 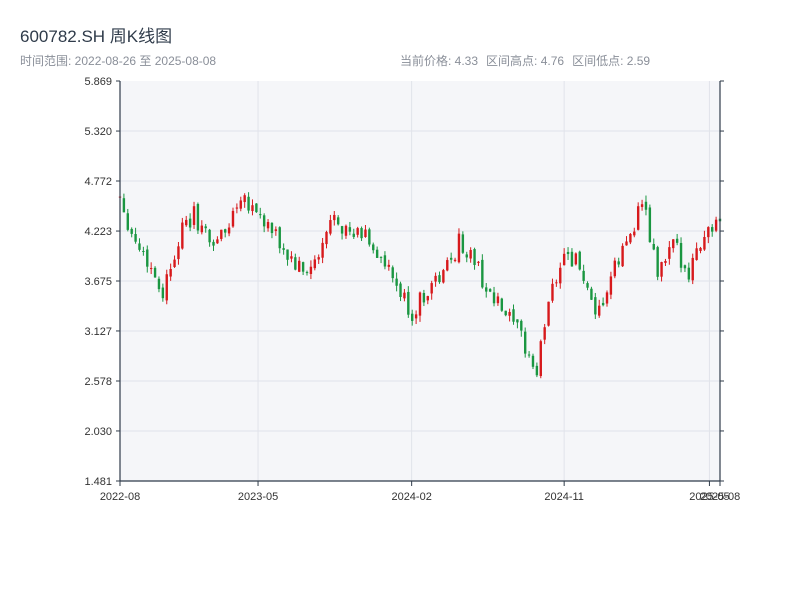 What do you see at coordinates (98, 432) in the screenshot?
I see `y-tick-label: 2.030` at bounding box center [98, 432].